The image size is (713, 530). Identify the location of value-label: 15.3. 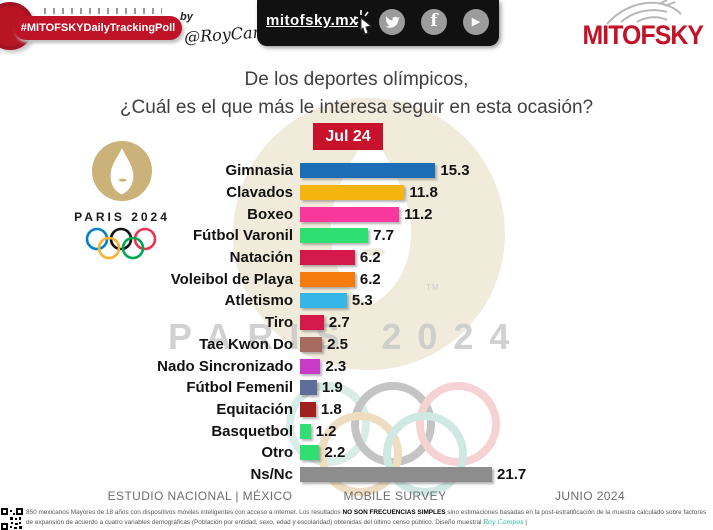
(455, 171).